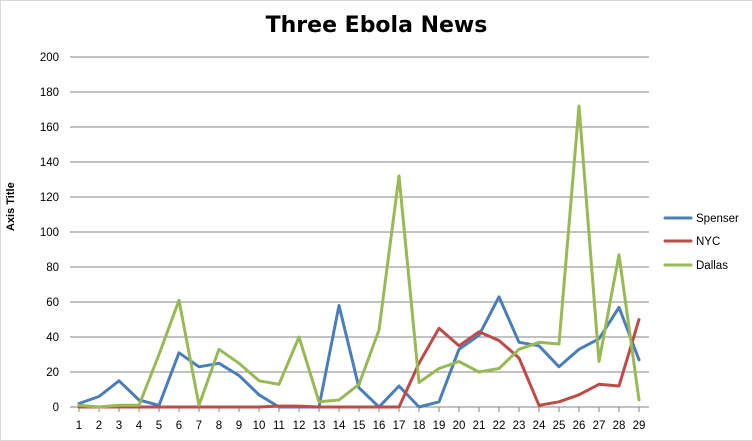 The height and width of the screenshot is (441, 753). I want to click on x-tick-label: 17, so click(399, 426).